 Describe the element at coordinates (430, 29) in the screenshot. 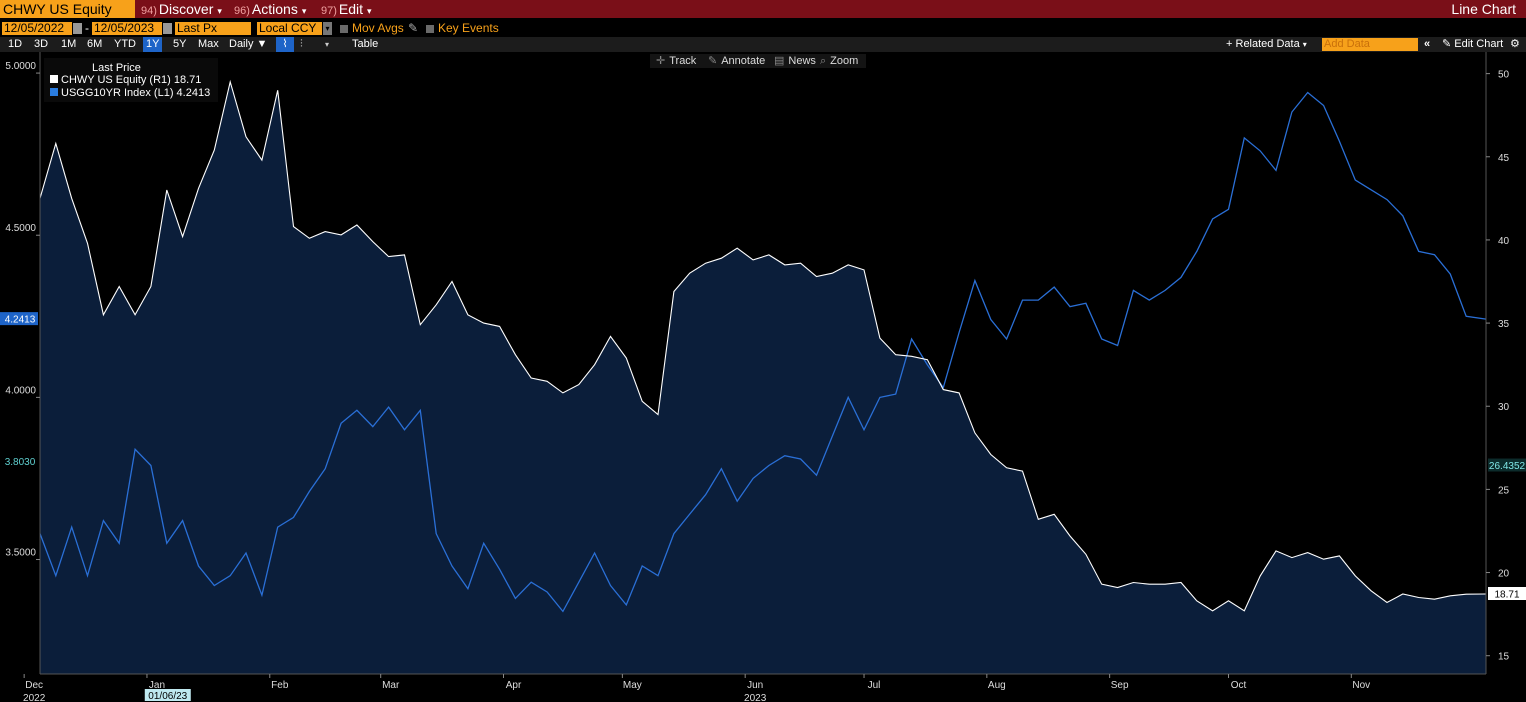

I see `key-events-checkbox` at that location.